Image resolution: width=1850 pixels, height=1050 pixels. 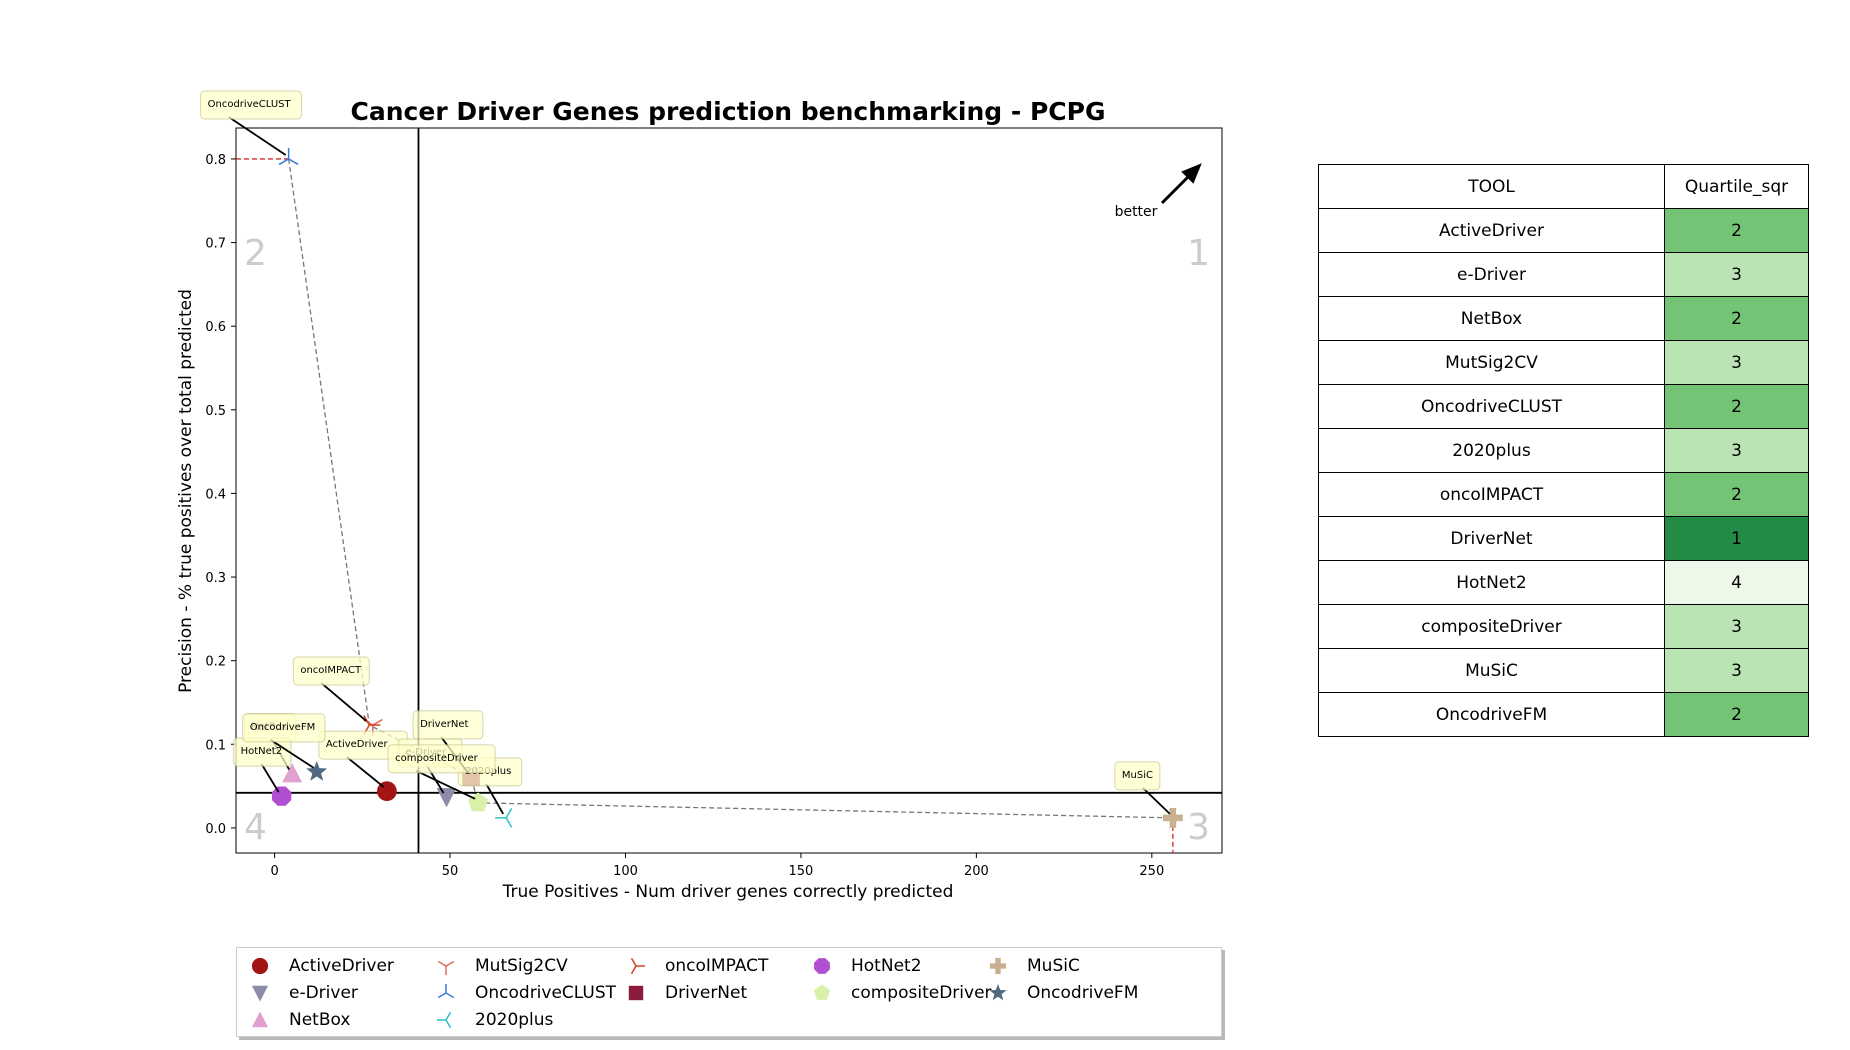 What do you see at coordinates (1563, 538) in the screenshot?
I see `table-row: DriverNet 1` at bounding box center [1563, 538].